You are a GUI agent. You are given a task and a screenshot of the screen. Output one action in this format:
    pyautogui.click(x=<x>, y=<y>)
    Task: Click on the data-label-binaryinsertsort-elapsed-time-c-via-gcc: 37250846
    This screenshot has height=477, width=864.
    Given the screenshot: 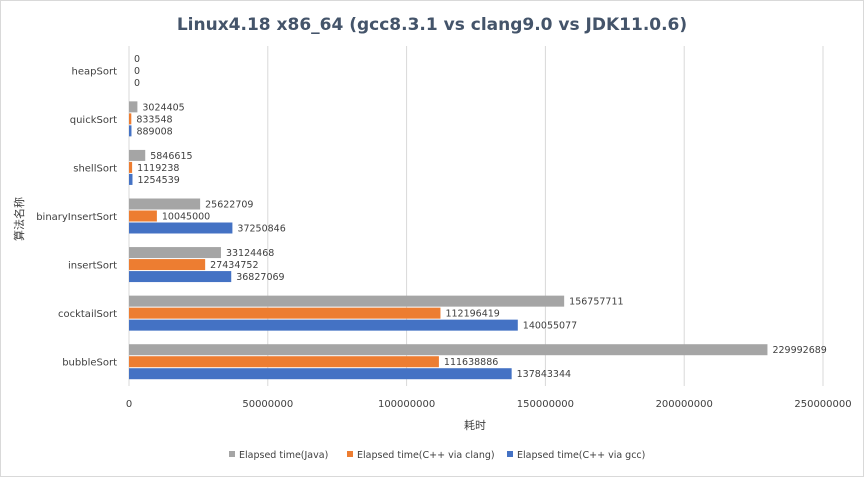 What is the action you would take?
    pyautogui.click(x=261, y=229)
    